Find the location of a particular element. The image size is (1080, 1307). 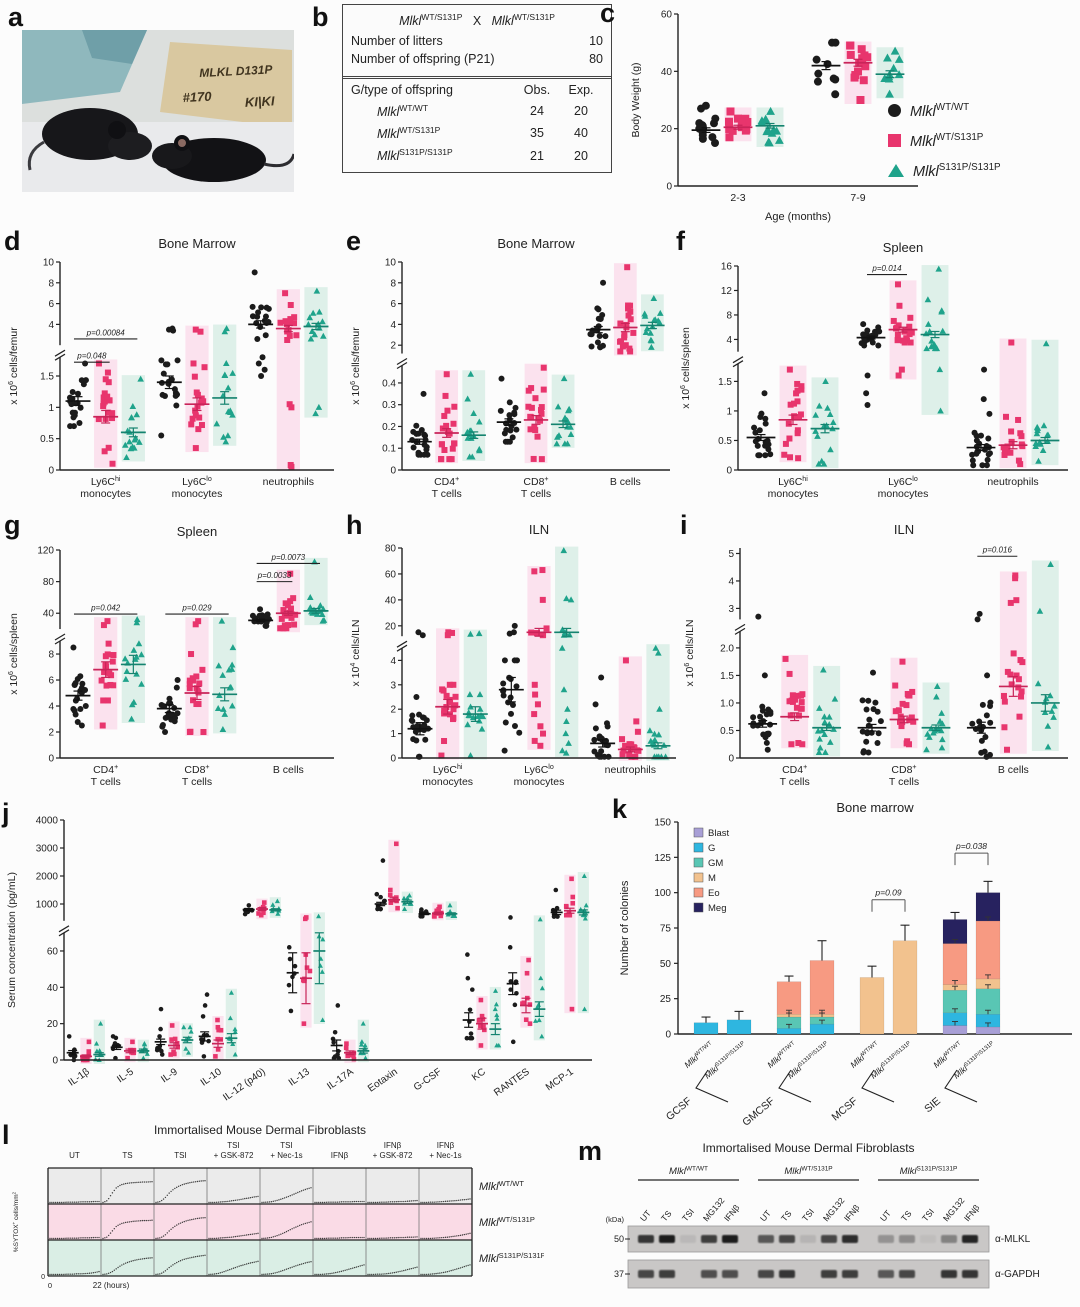

svg-text: IL-5 is located at coordinates (125, 1075).